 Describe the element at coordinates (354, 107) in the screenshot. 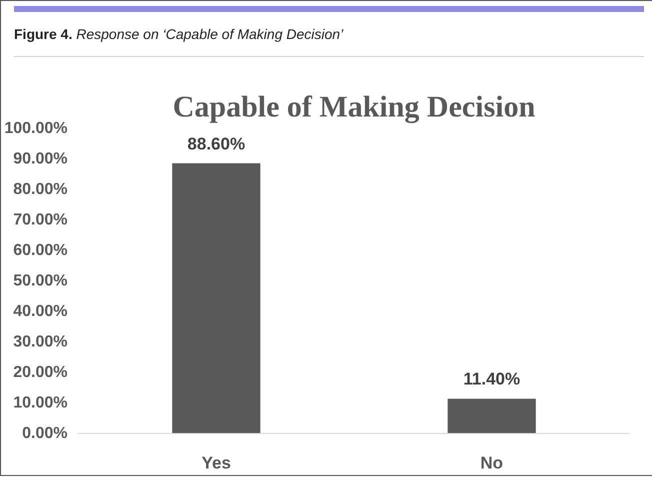

I see `chart-title: Capable of Making Decision` at that location.